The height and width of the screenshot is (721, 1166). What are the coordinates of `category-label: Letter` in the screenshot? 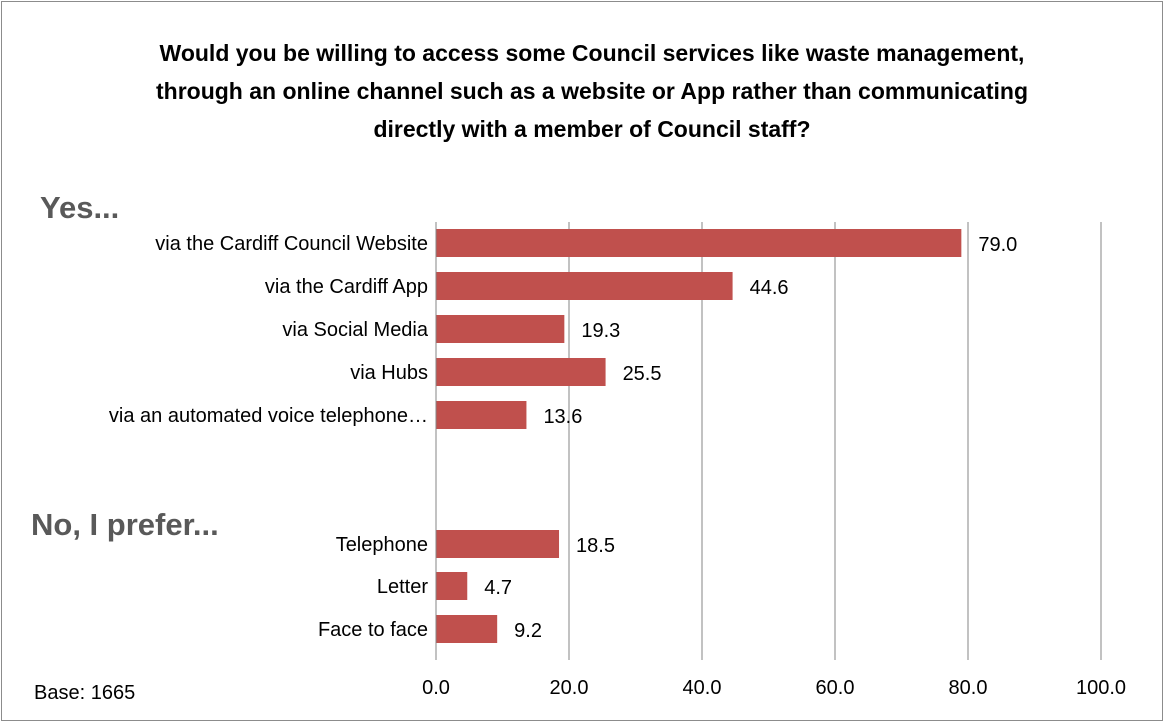 It's located at (402, 587).